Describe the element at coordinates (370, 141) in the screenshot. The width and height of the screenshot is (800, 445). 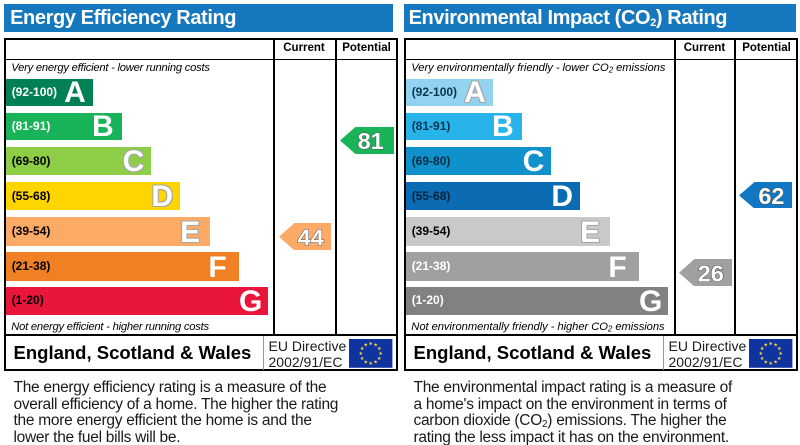
I see `svg-text: 81` at that location.